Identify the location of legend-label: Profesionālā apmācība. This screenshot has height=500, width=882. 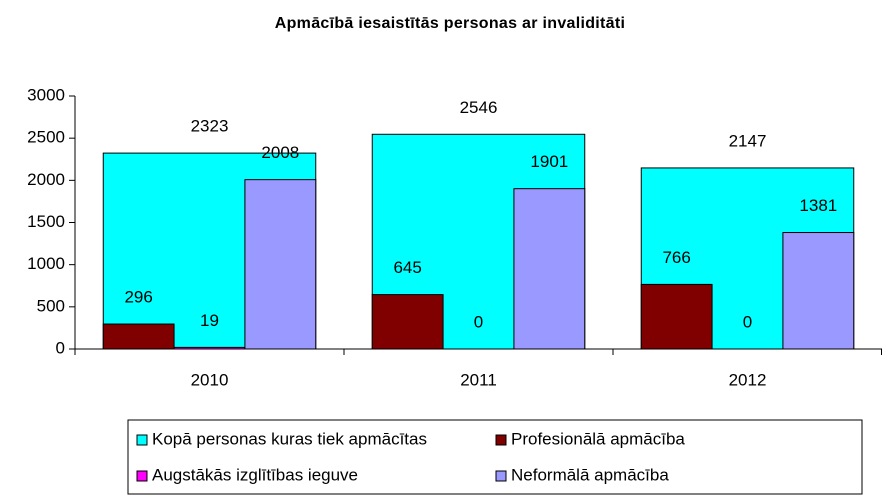
(598, 438).